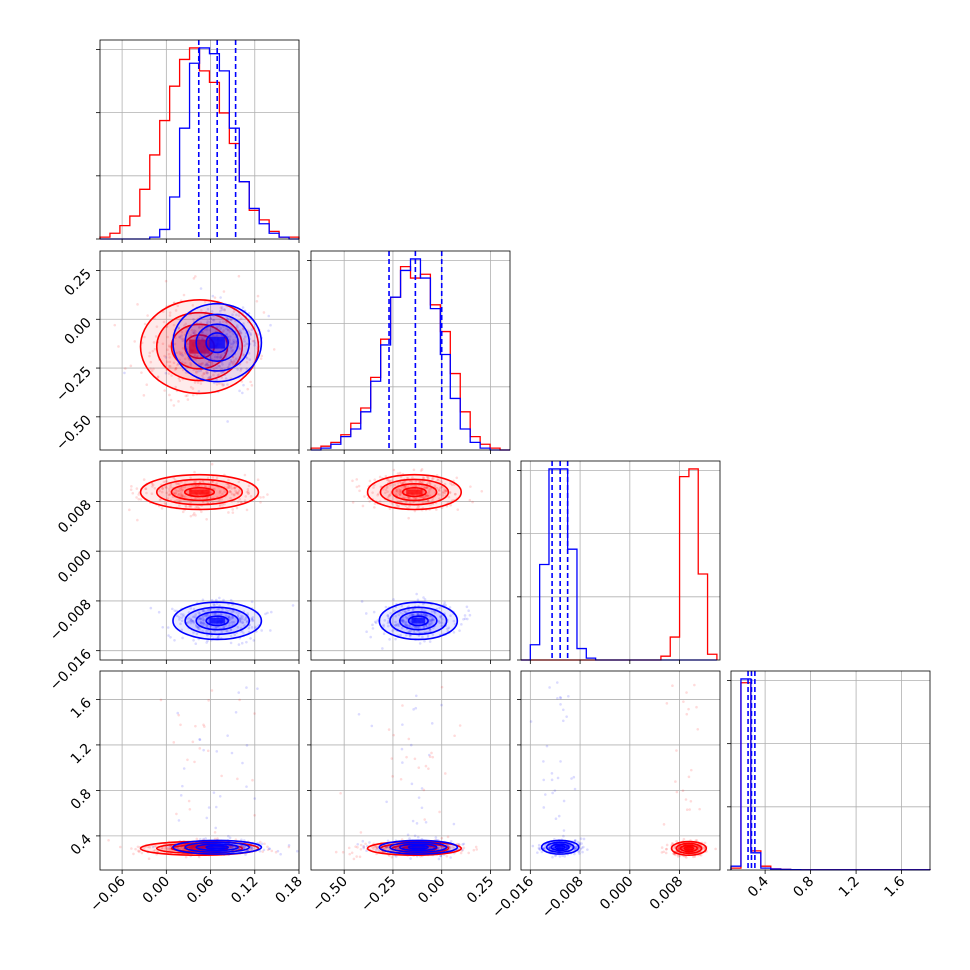  Describe the element at coordinates (406, 773) in the screenshot. I see `scatter-points-red` at that location.